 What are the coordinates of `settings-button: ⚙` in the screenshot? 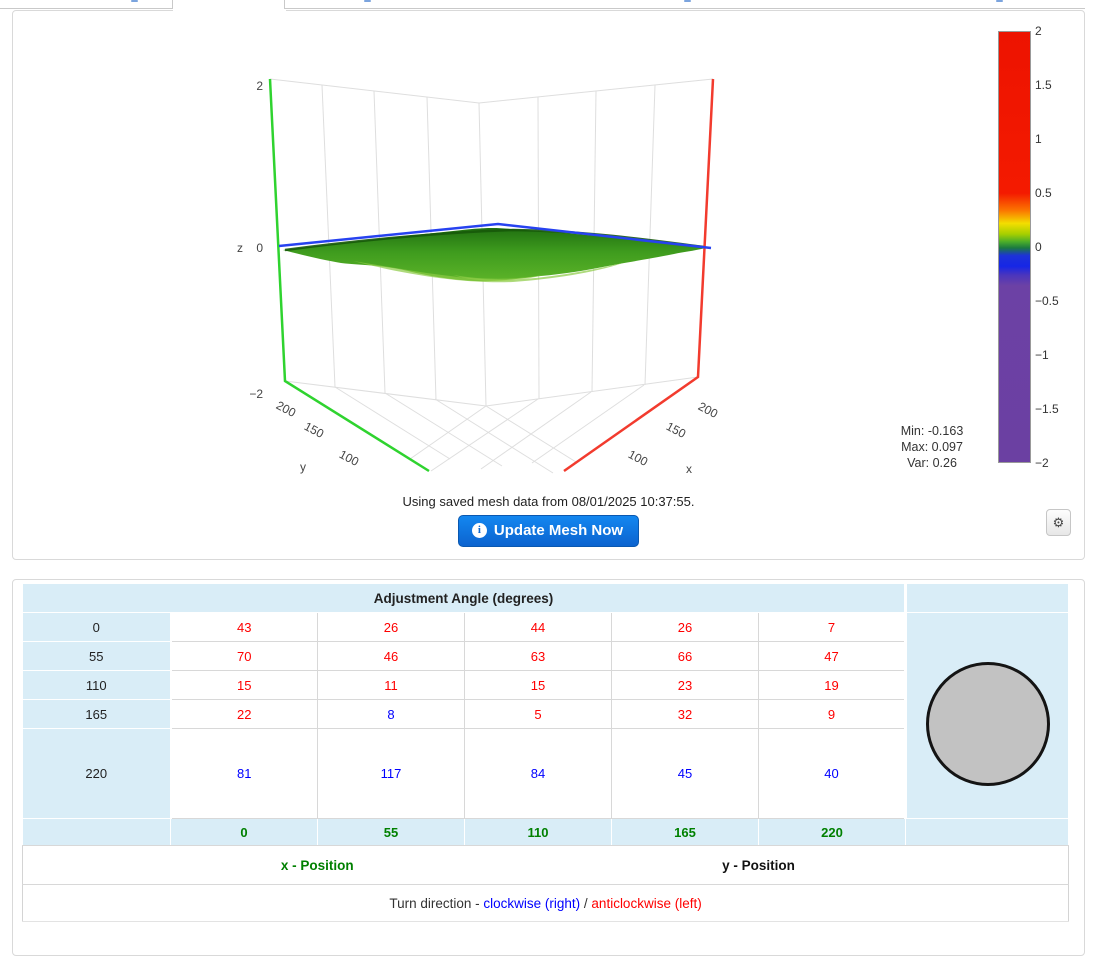 It's located at (1058, 522).